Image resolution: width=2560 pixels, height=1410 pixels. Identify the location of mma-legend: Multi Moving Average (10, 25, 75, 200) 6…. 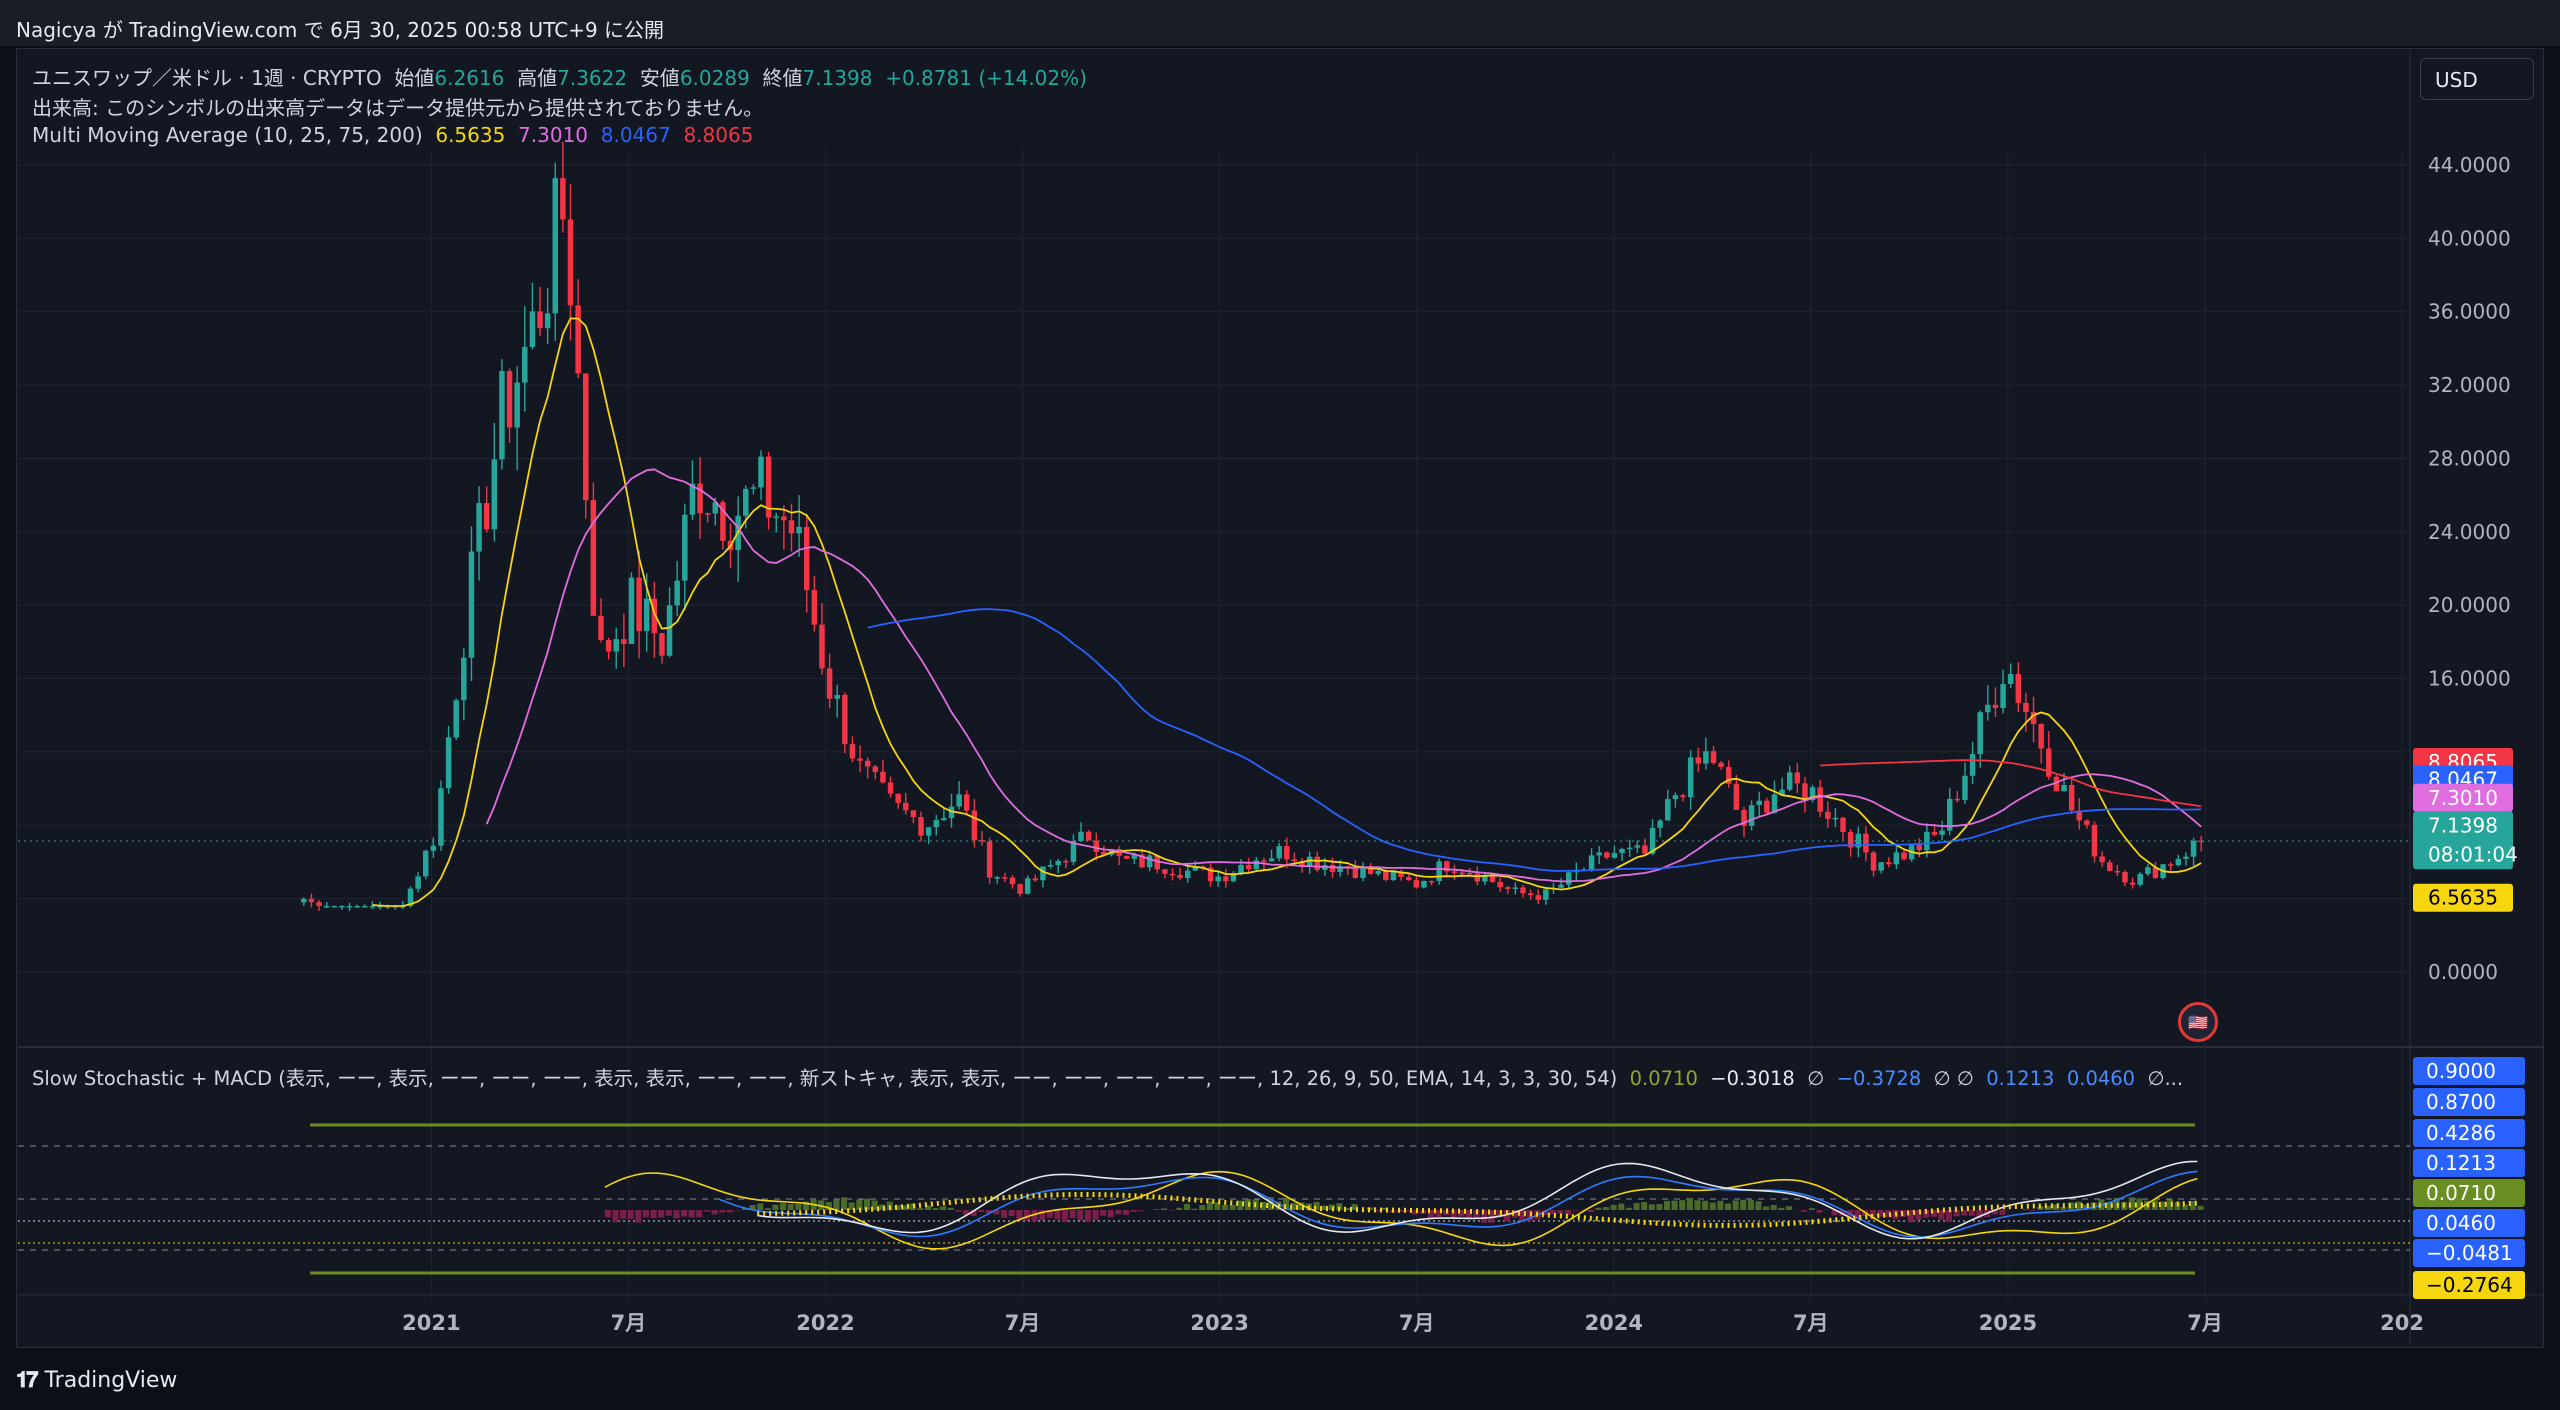
(392, 135).